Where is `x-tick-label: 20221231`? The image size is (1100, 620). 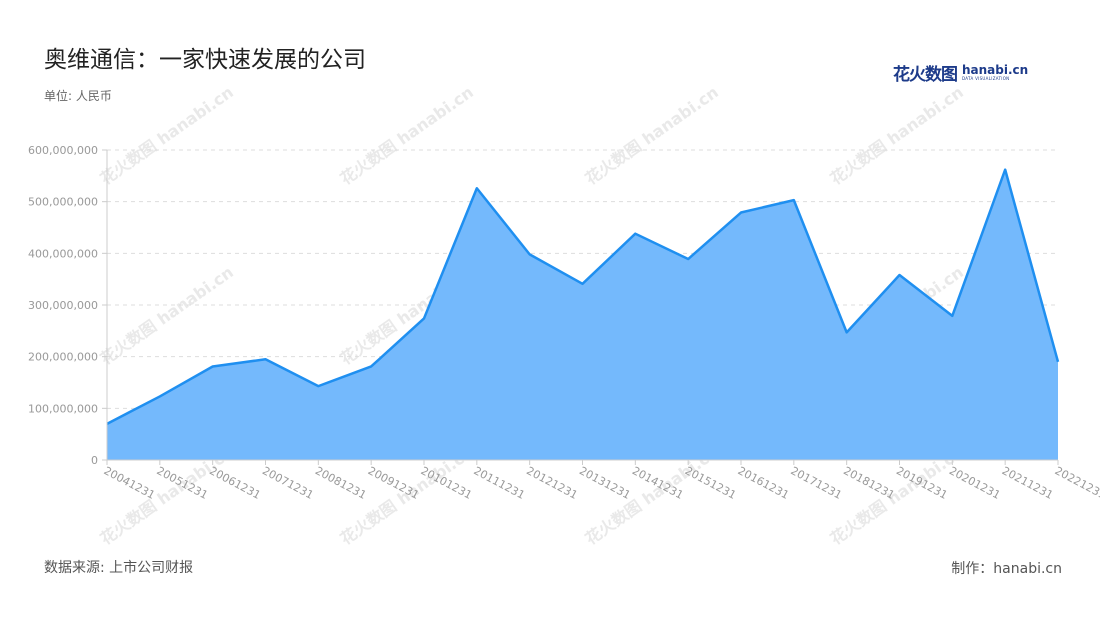
x-tick-label: 20221231 is located at coordinates (1076, 483).